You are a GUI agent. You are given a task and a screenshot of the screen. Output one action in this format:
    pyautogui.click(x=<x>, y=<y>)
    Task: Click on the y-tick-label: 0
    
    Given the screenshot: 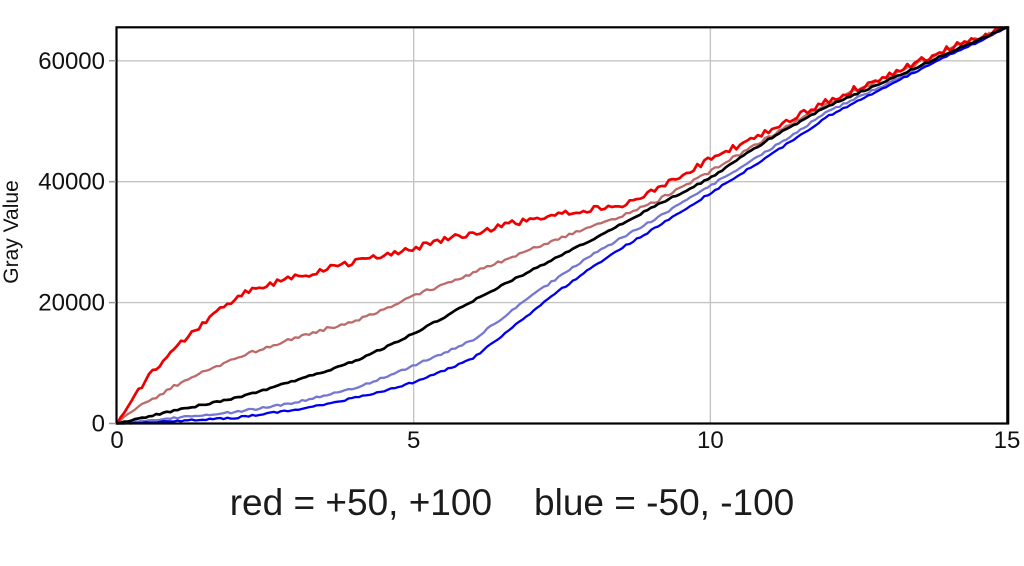 What is the action you would take?
    pyautogui.click(x=98, y=424)
    